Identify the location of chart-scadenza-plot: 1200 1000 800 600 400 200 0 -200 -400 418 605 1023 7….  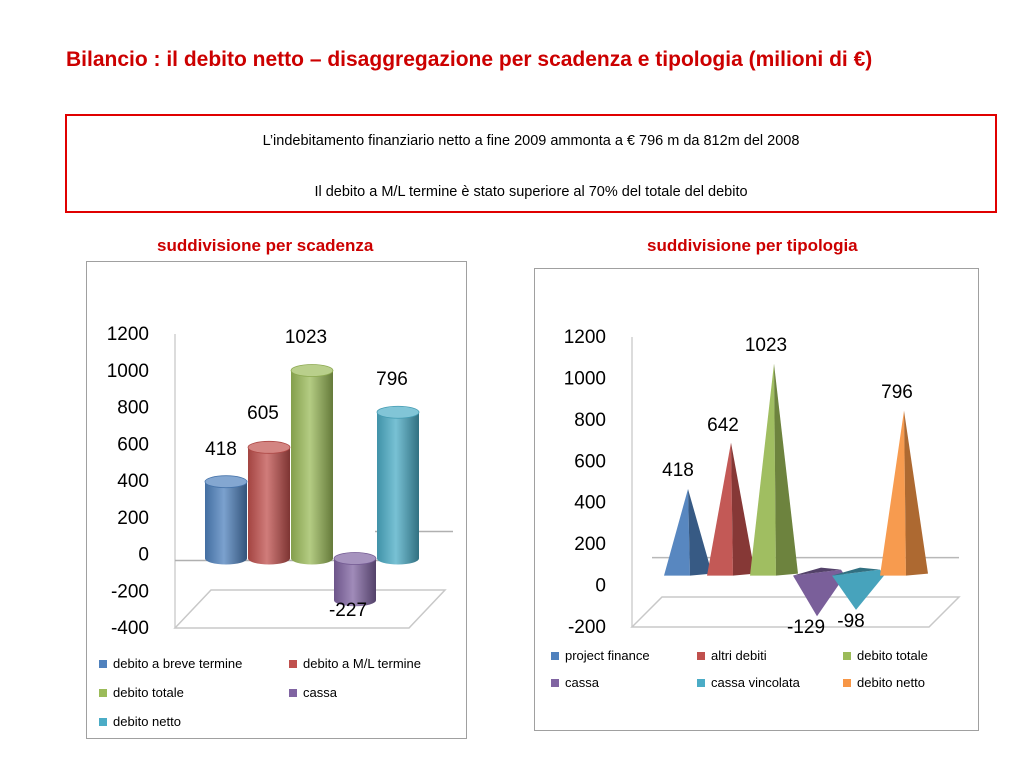
(280, 481).